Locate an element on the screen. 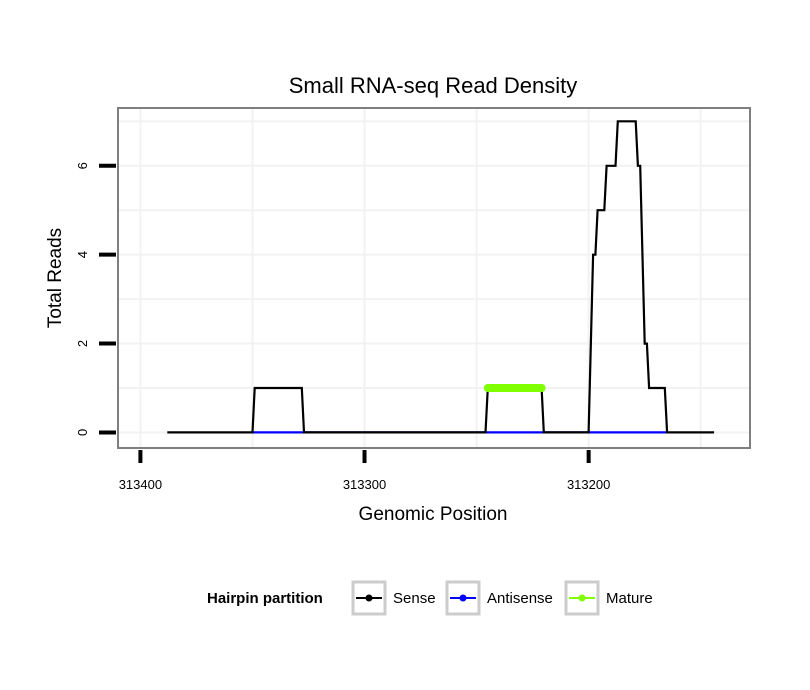 This screenshot has width=810, height=690. x-tick-label: 313300 is located at coordinates (364, 484).